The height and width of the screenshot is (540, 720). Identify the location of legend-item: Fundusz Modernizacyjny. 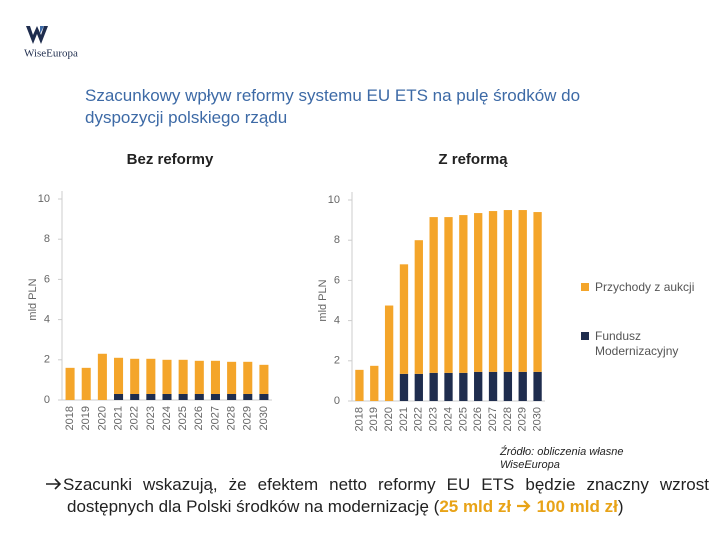
(645, 344).